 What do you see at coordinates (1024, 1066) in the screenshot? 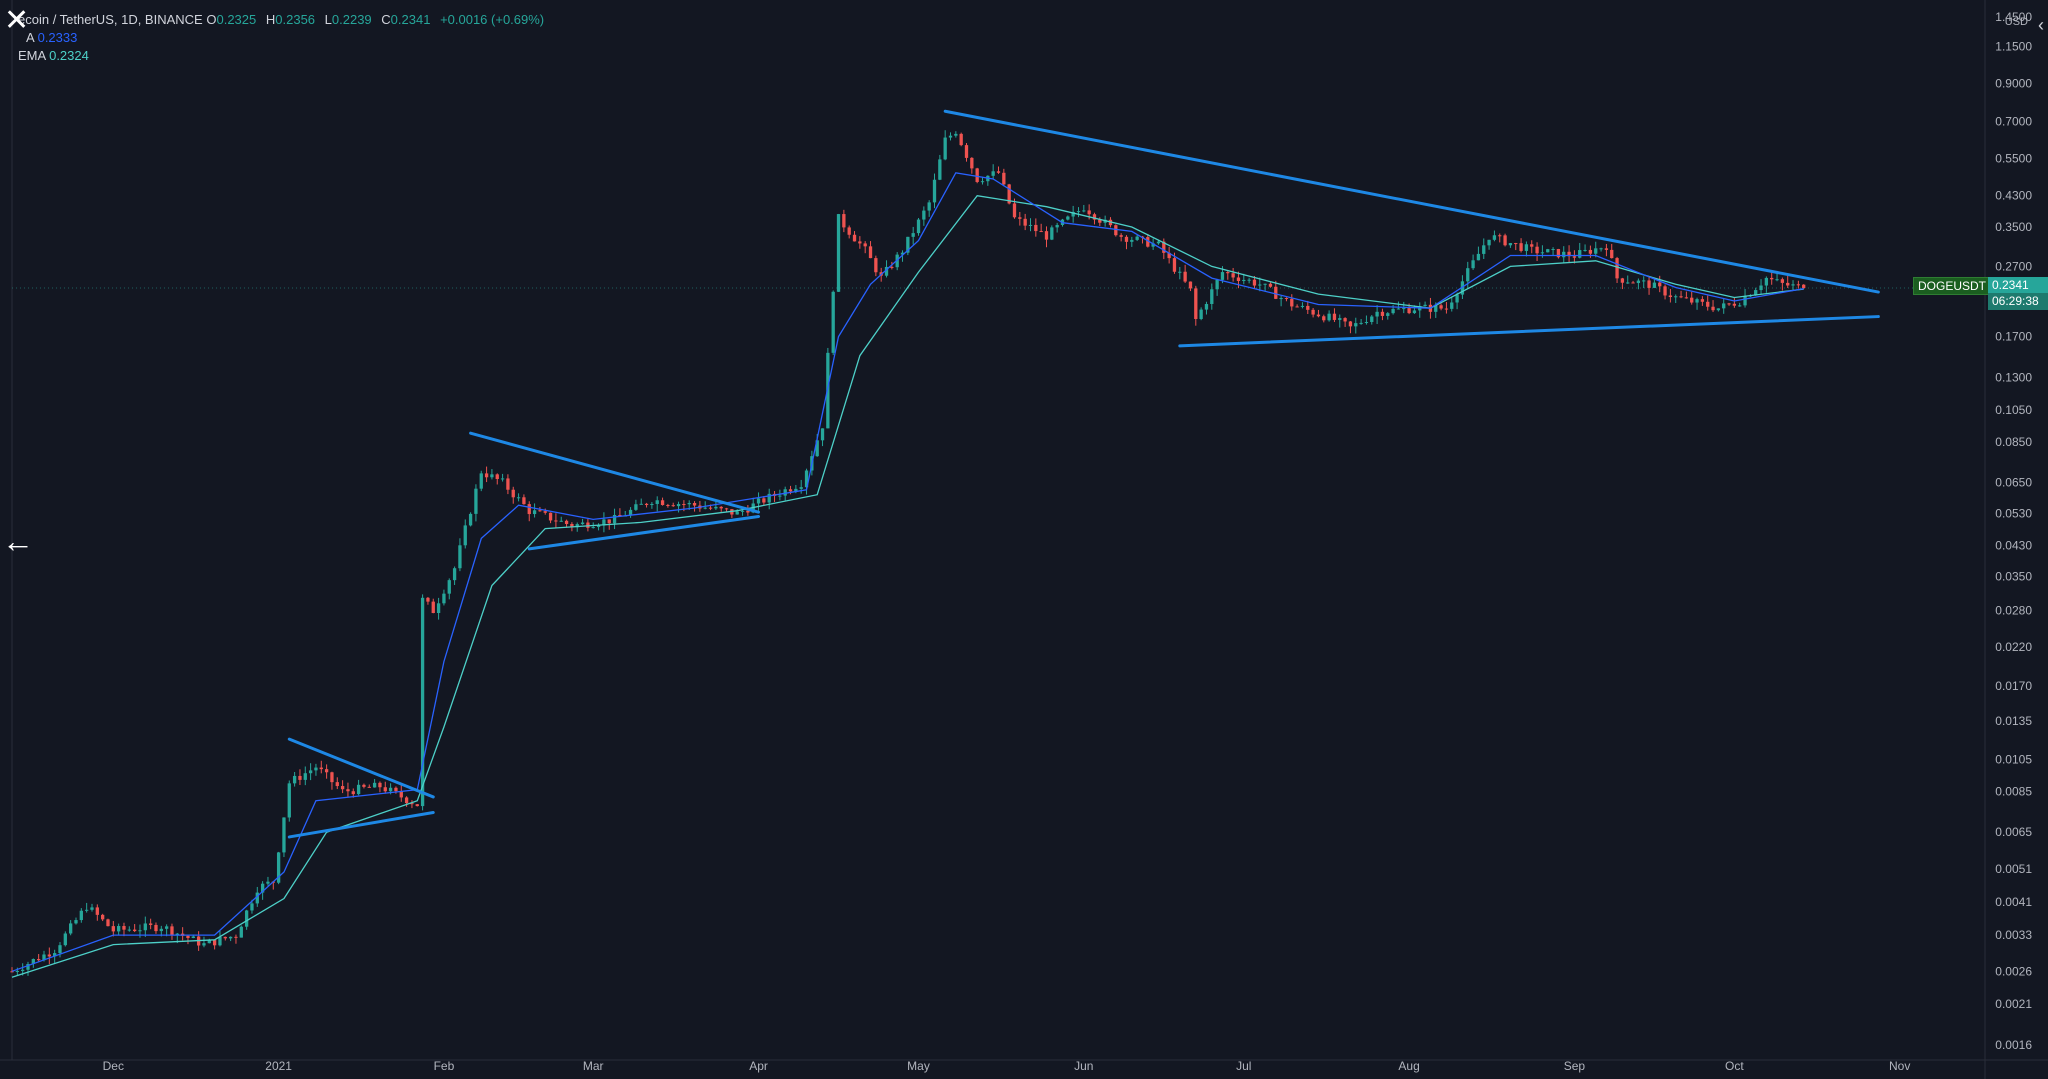
I see `time-axis: Dec 2021 Feb Mar Apr May Jun Jul Aug Sep Oct Nov` at bounding box center [1024, 1066].